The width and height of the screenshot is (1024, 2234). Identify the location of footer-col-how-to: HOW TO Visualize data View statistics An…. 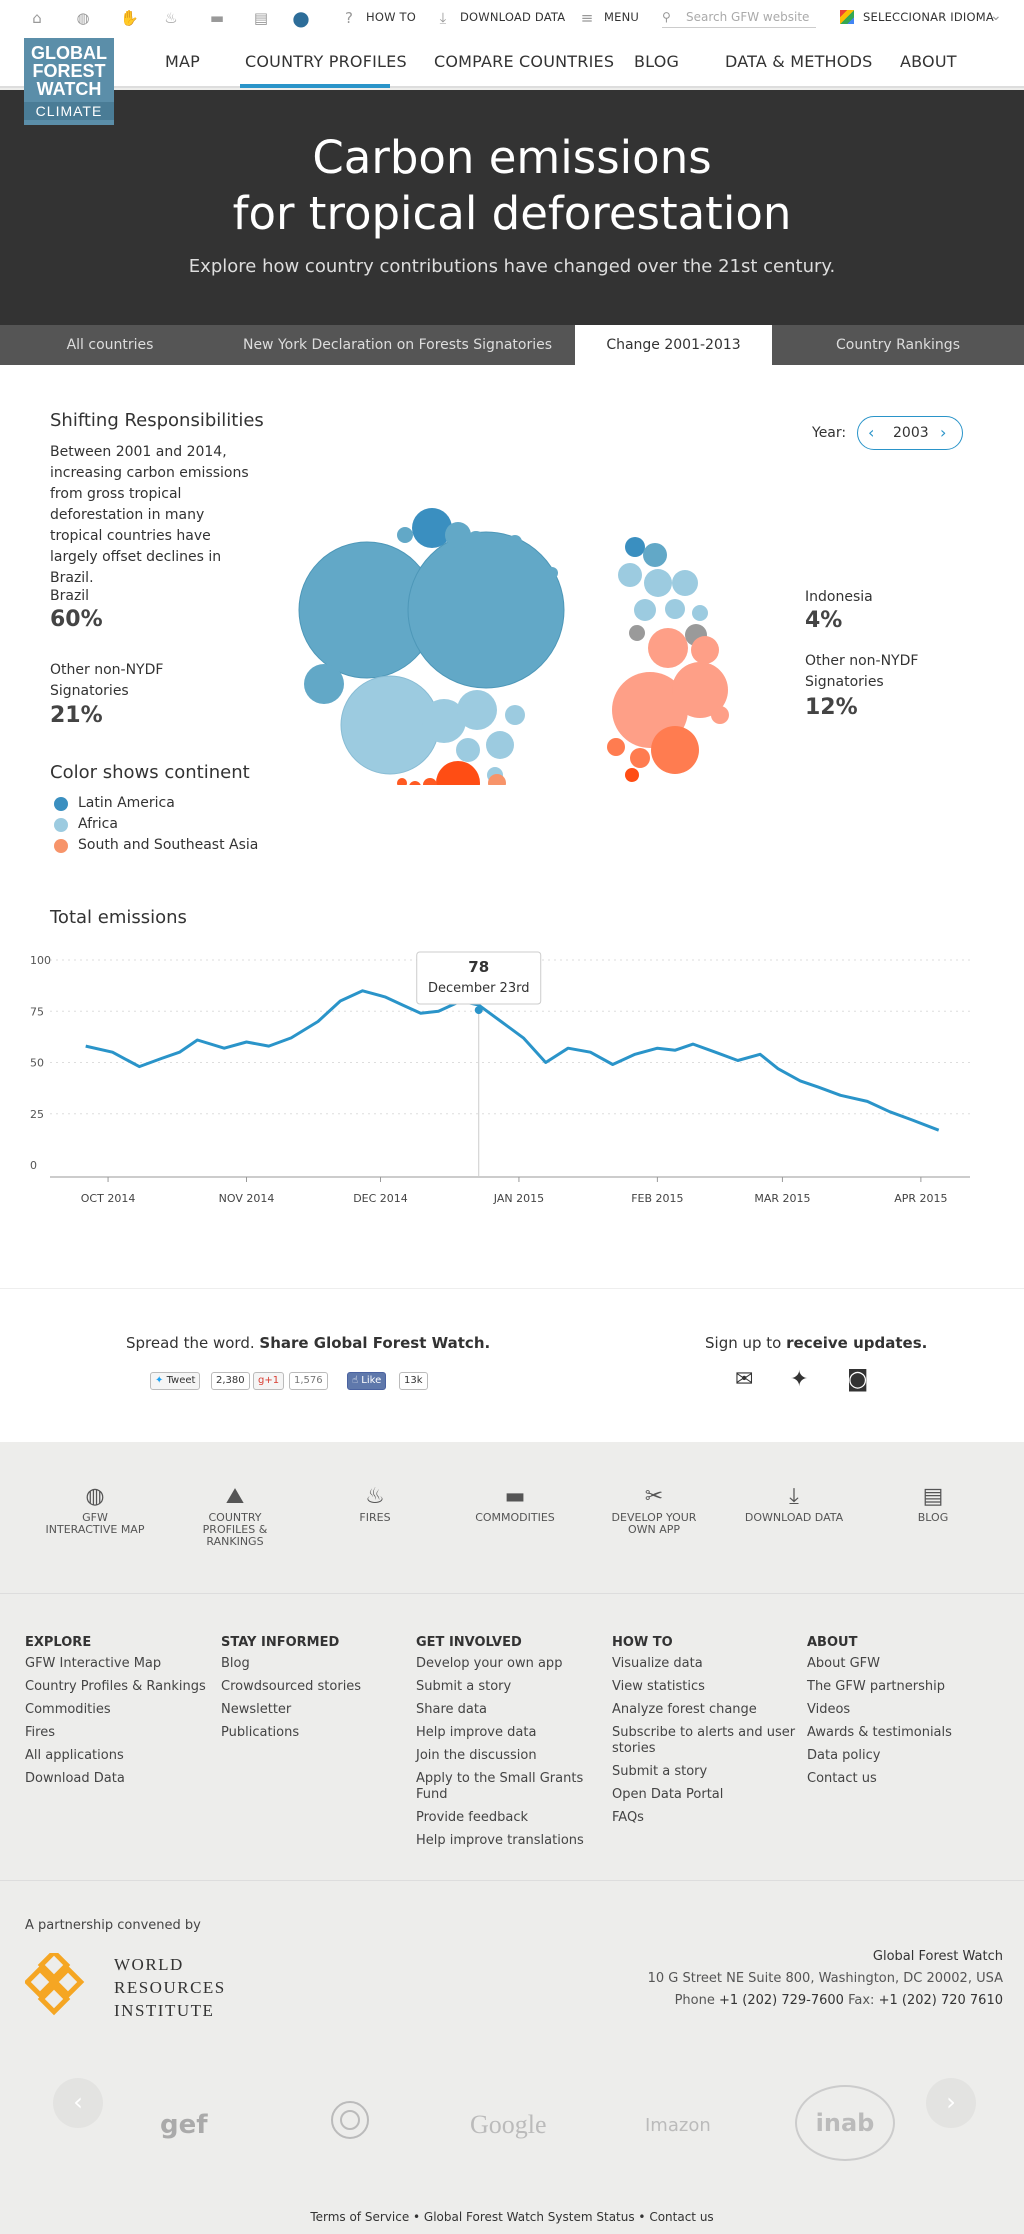
(707, 1734).